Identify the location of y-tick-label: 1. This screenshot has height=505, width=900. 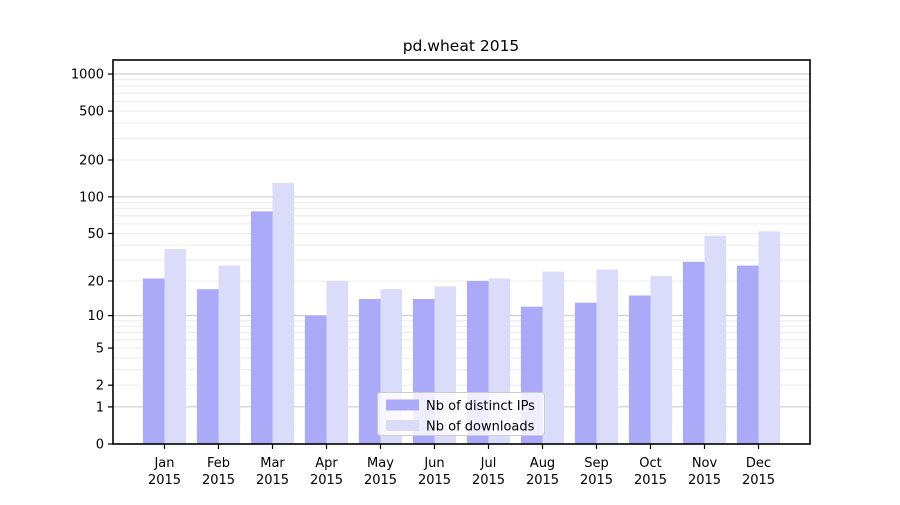
(100, 407).